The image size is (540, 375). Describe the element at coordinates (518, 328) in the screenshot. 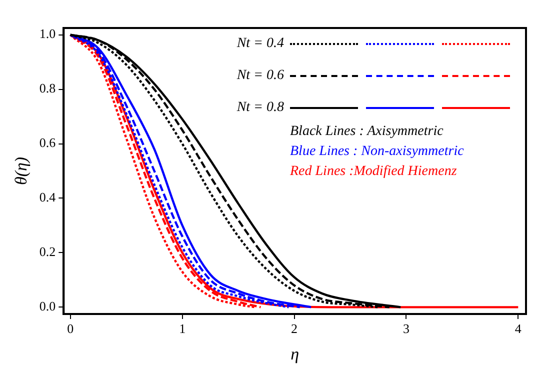

I see `x-tick-label: 4` at that location.